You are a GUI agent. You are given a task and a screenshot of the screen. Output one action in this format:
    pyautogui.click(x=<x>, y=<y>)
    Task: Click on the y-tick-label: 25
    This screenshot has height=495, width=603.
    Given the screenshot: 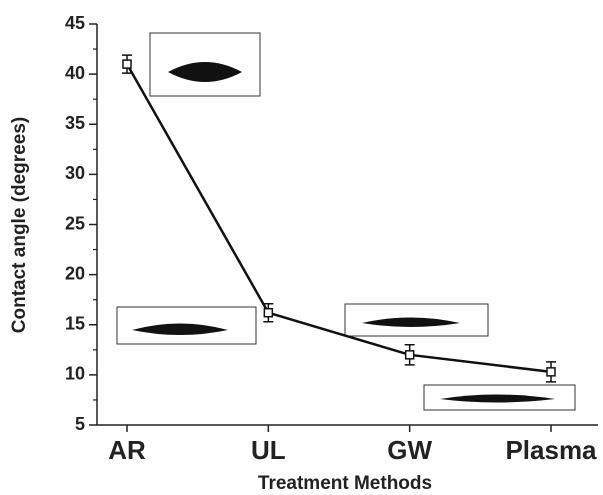 What is the action you would take?
    pyautogui.click(x=75, y=223)
    